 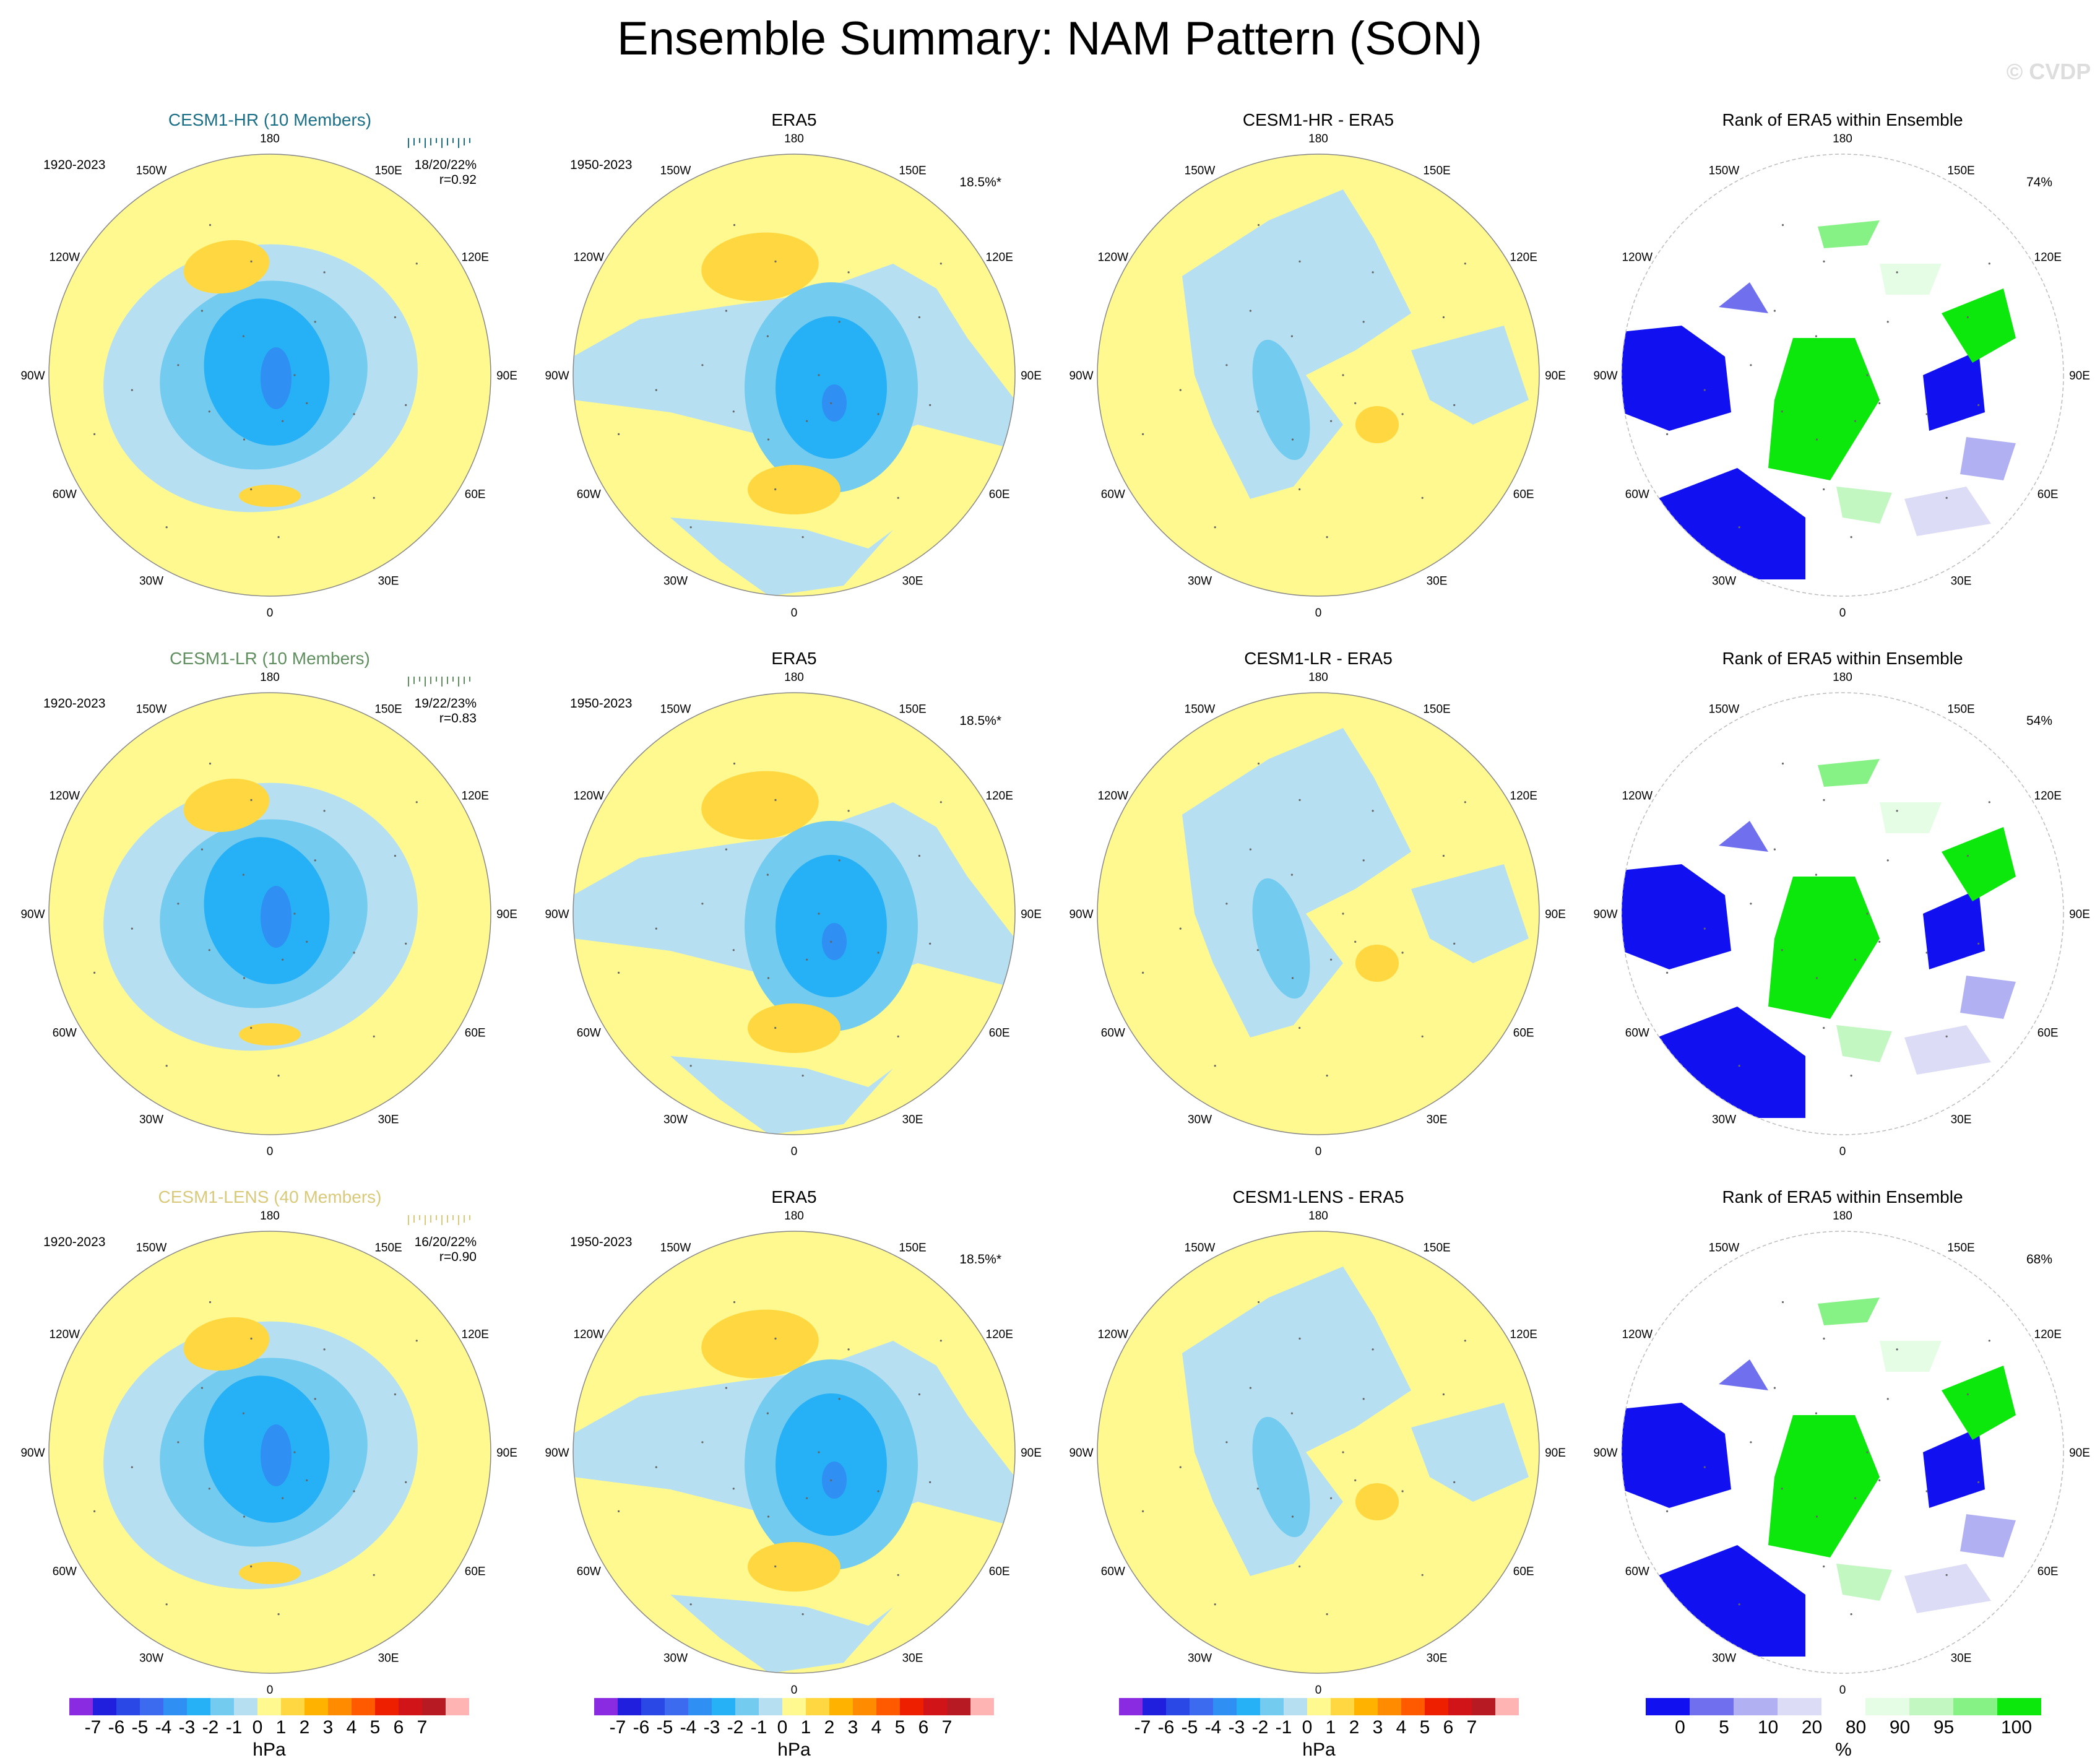 I want to click on field-negative-weak, so click(x=1296, y=882).